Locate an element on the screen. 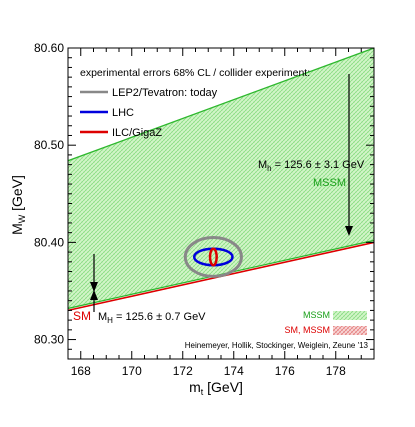 The height and width of the screenshot is (427, 415). y-axis-title: MW [GeV] is located at coordinates (18, 205).